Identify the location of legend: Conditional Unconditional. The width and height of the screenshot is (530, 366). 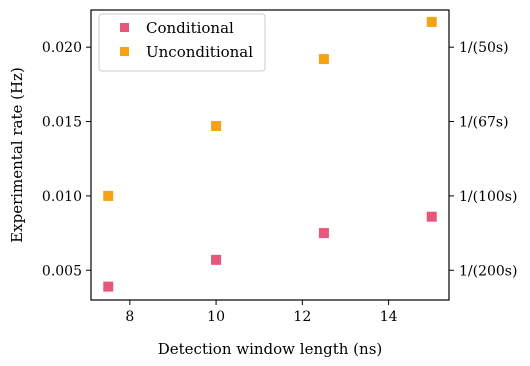
(182, 42).